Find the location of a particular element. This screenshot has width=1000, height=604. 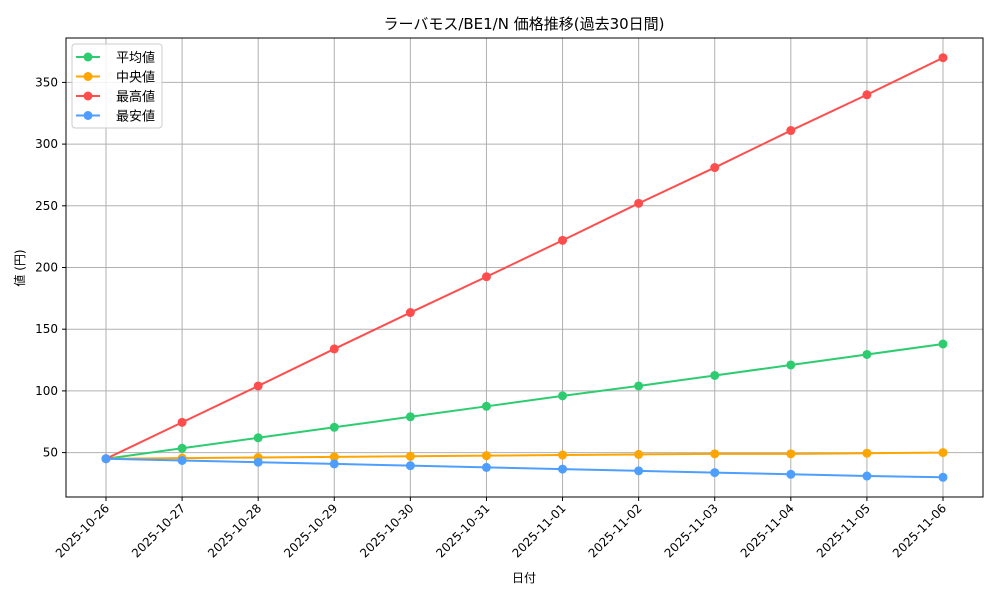

legend-label: 最高値 is located at coordinates (135, 97).